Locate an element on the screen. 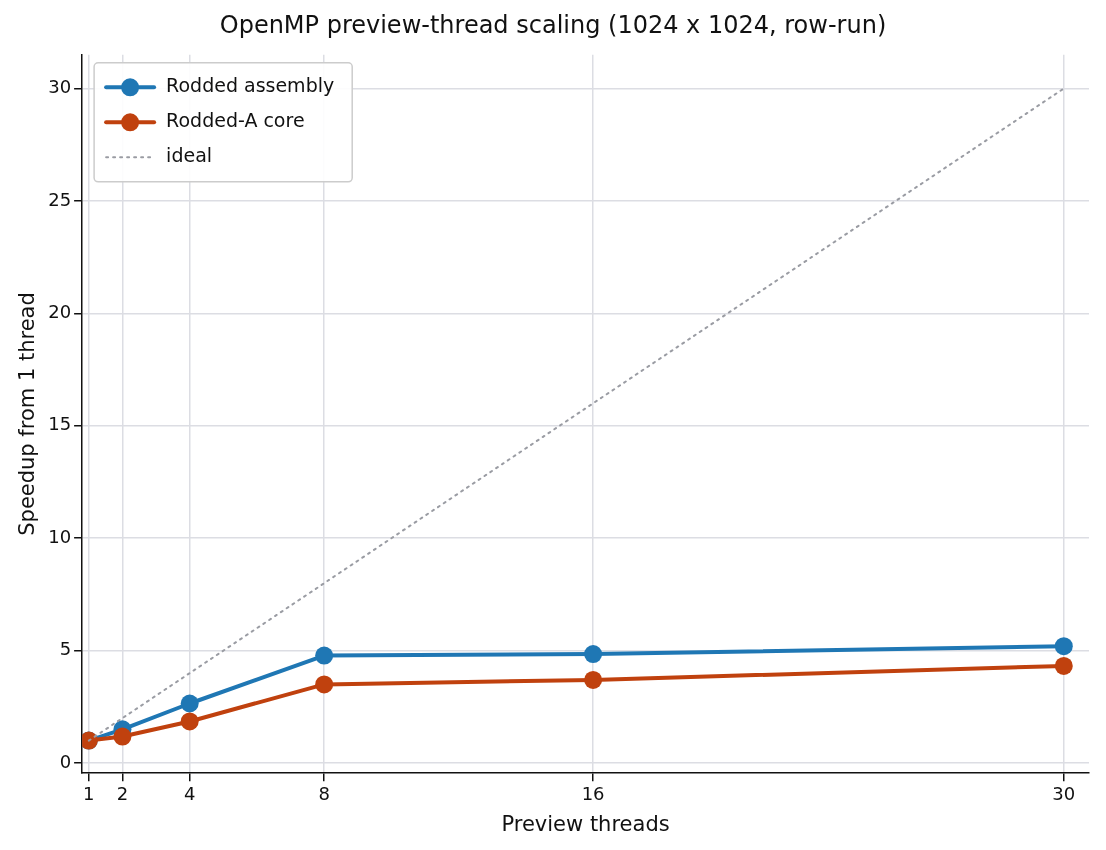 The width and height of the screenshot is (1106, 850). x-tick-label: 1 is located at coordinates (89, 793).